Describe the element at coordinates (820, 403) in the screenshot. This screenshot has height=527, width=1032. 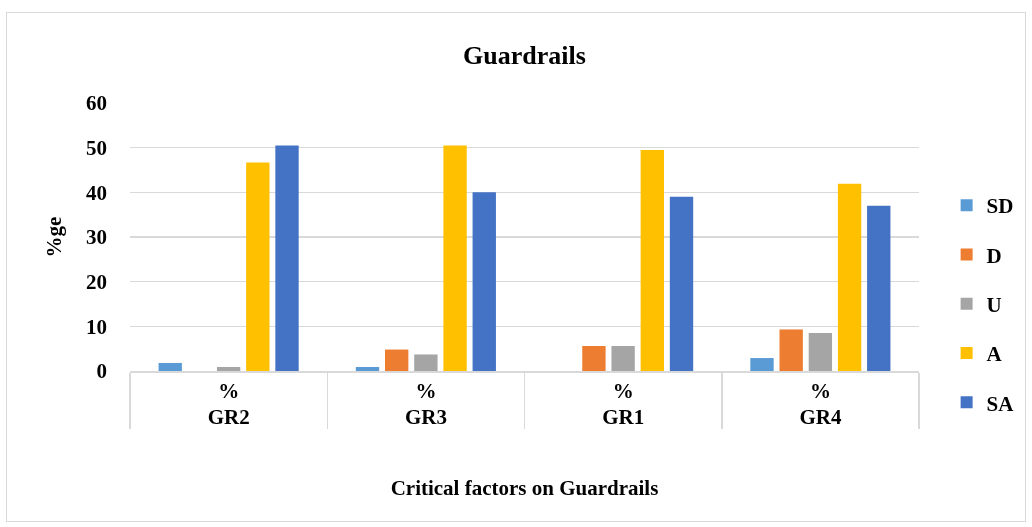
I see `category-label: % GR4` at that location.